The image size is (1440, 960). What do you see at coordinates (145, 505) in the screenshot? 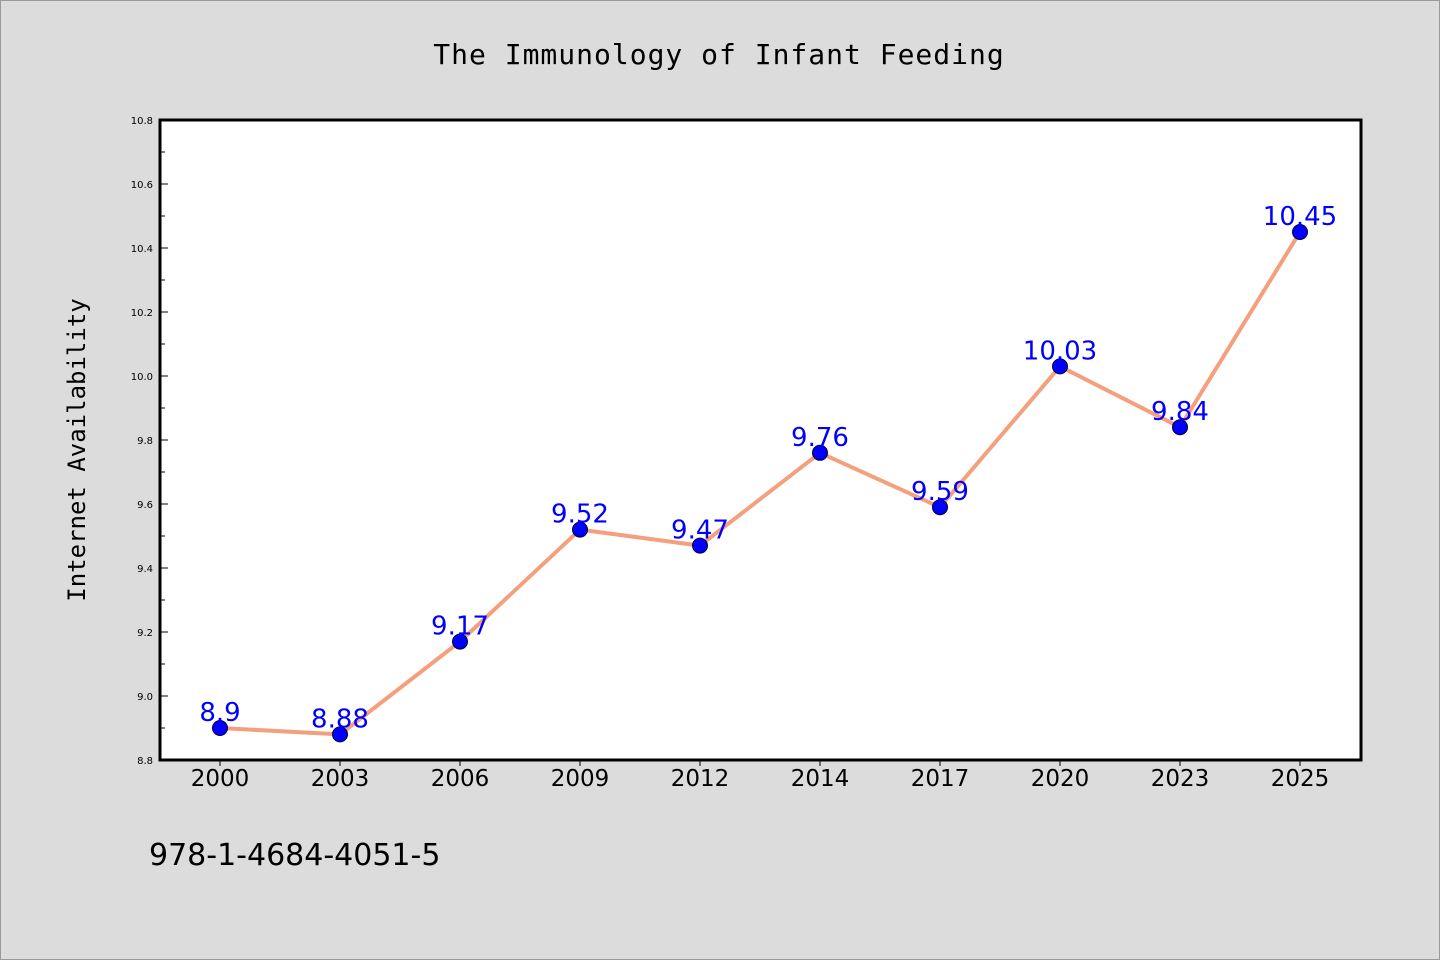
I see `y-tick-label: 9.6` at bounding box center [145, 505].